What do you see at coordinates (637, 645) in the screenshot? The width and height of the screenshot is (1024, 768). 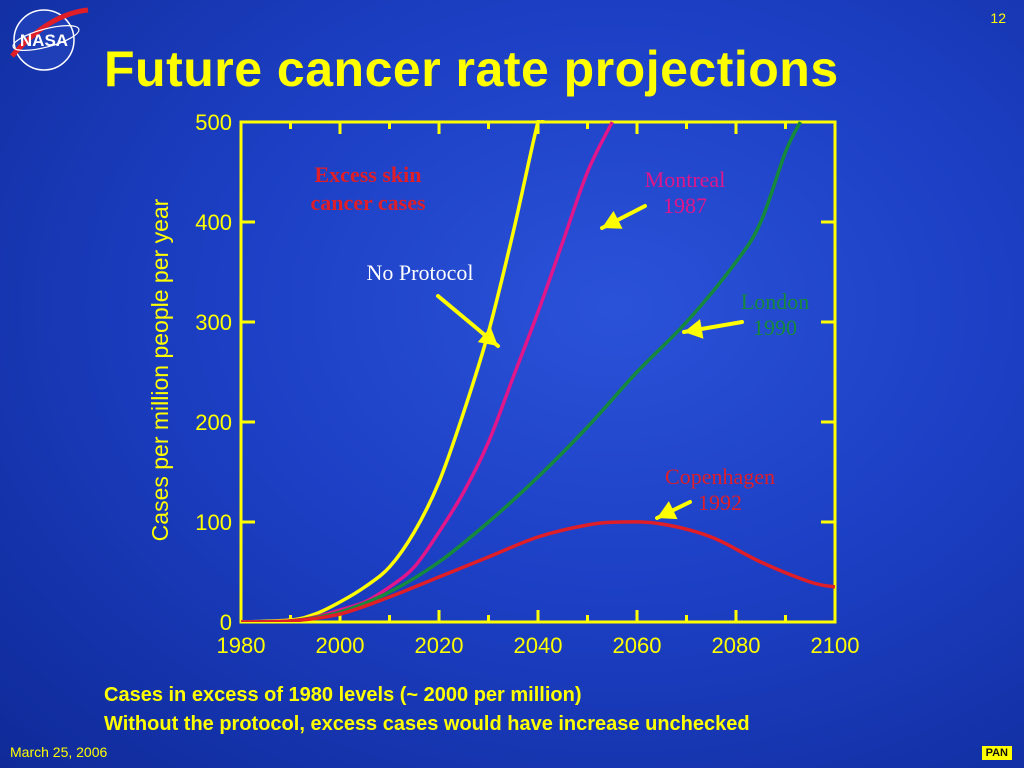 I see `x-tick-label: 2060` at bounding box center [637, 645].